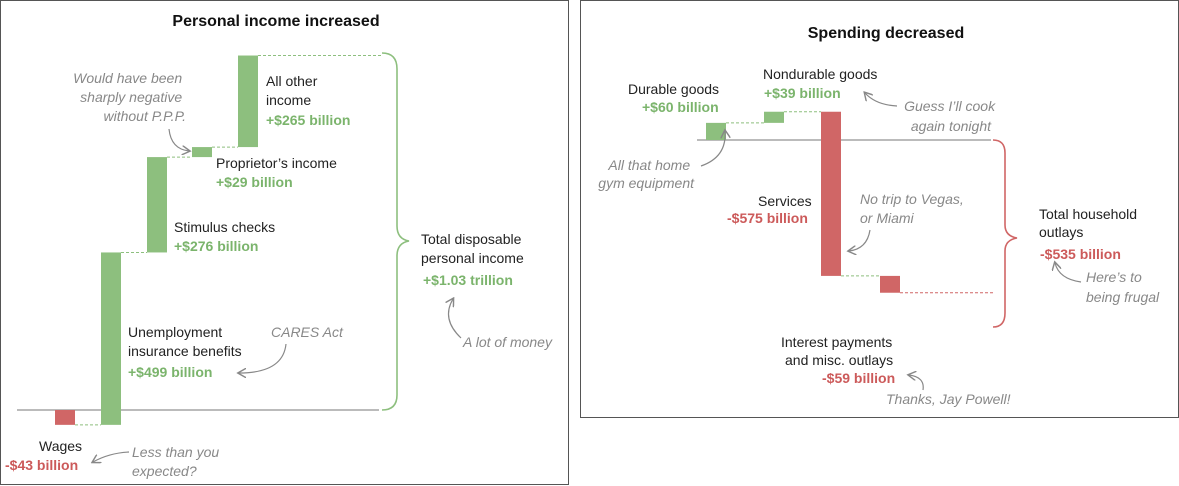  What do you see at coordinates (170, 372) in the screenshot?
I see `value-unemployment: +$499 billion` at bounding box center [170, 372].